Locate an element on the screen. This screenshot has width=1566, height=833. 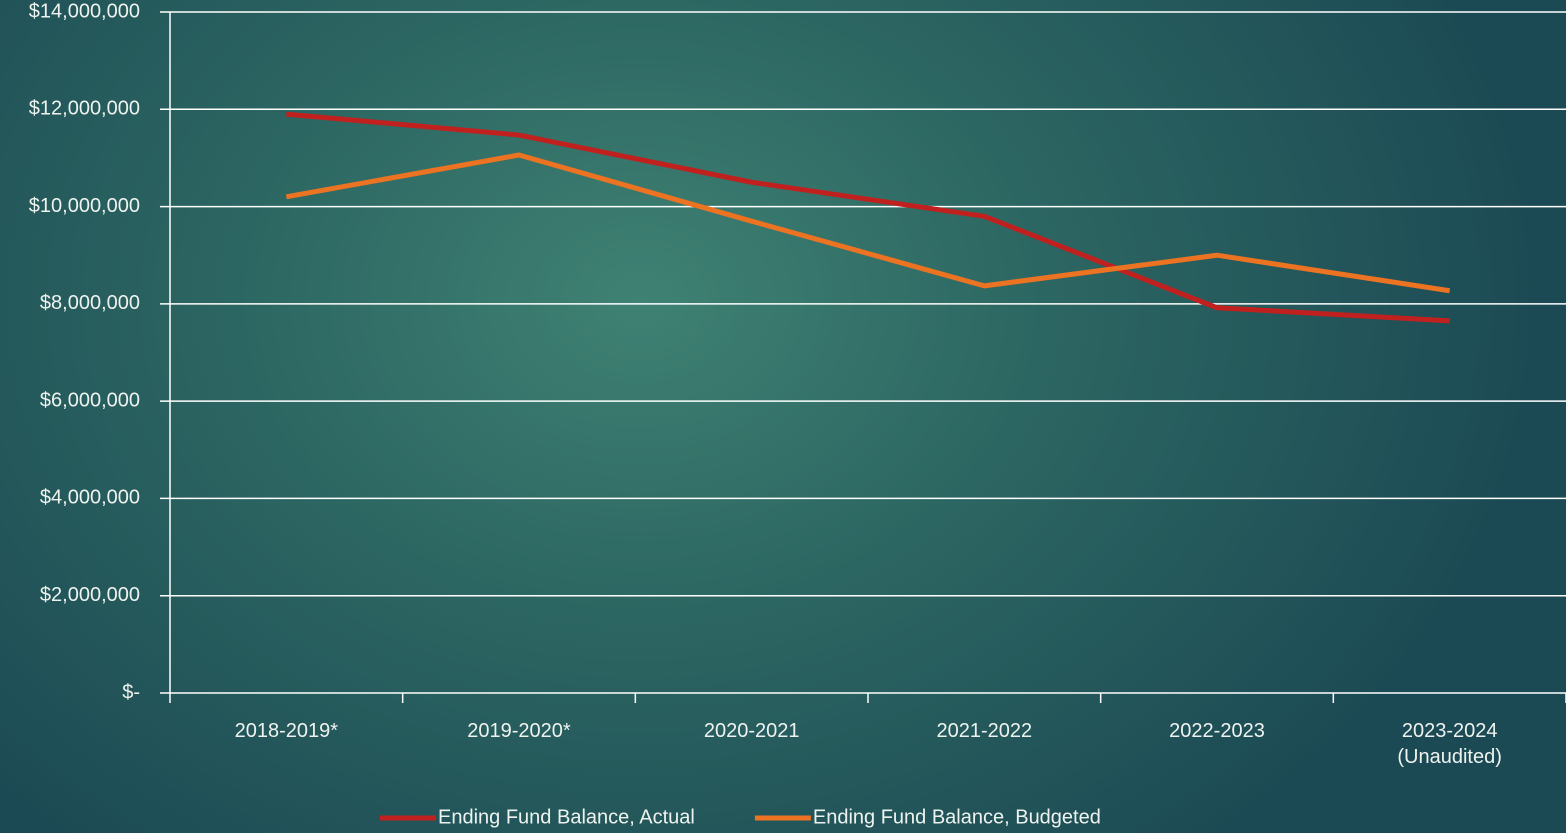
legend-label: Ending Fund Balance, Actual is located at coordinates (566, 817).